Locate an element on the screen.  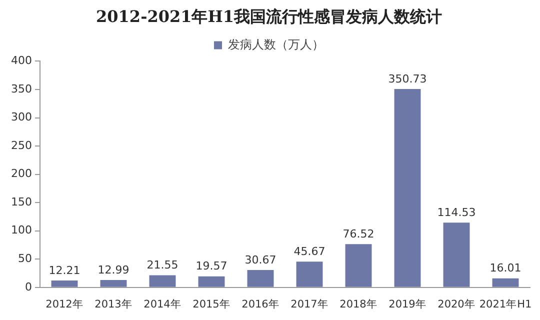
data-label: 76.52 is located at coordinates (358, 233).